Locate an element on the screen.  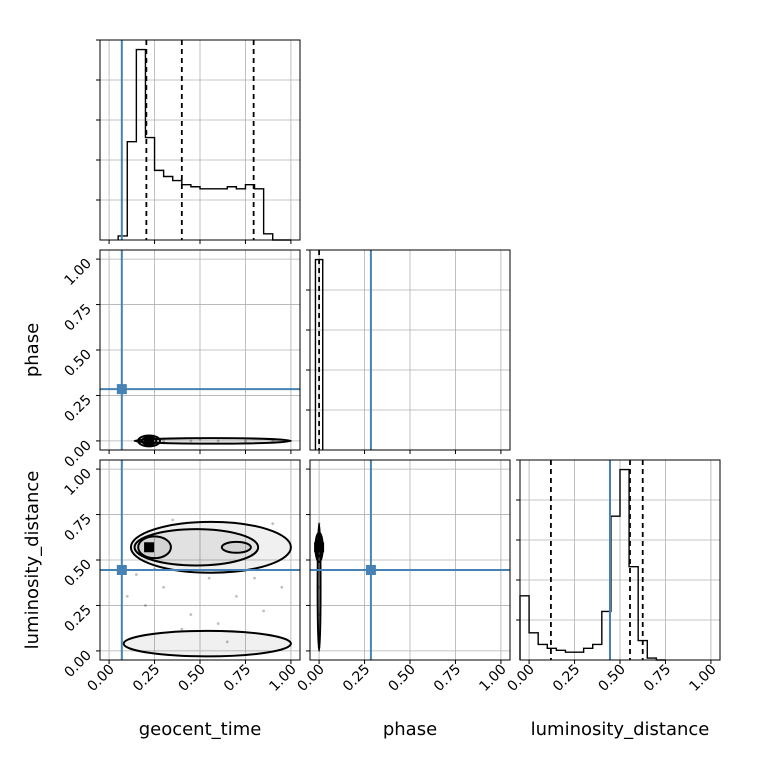
xaxis-label-geocent_time: geocent_time is located at coordinates (200, 729).